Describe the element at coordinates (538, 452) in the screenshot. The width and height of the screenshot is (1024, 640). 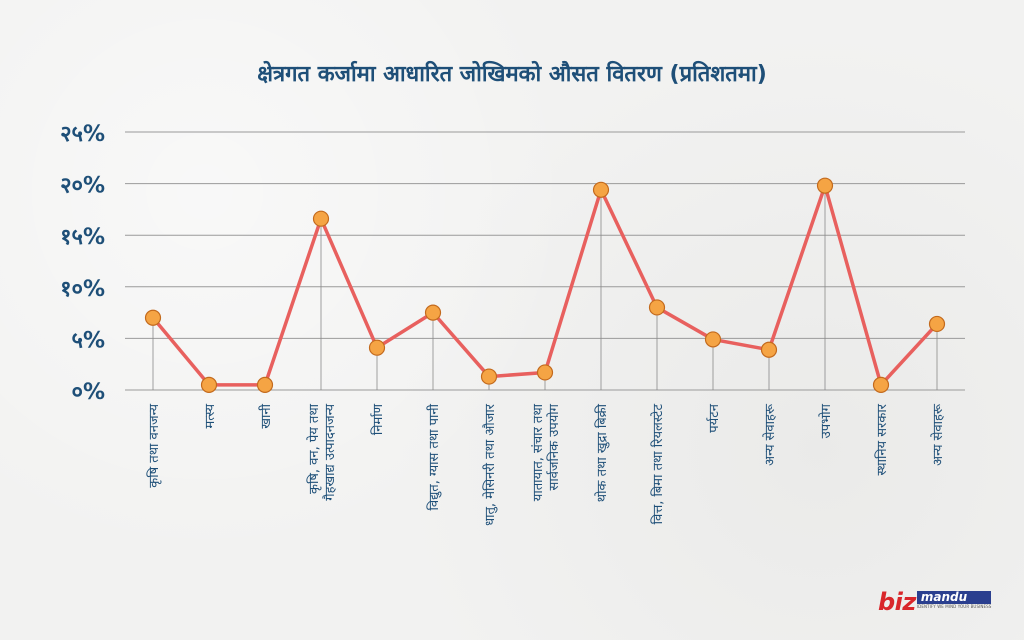
I see `category-label: यातायात, संचार तथा` at that location.